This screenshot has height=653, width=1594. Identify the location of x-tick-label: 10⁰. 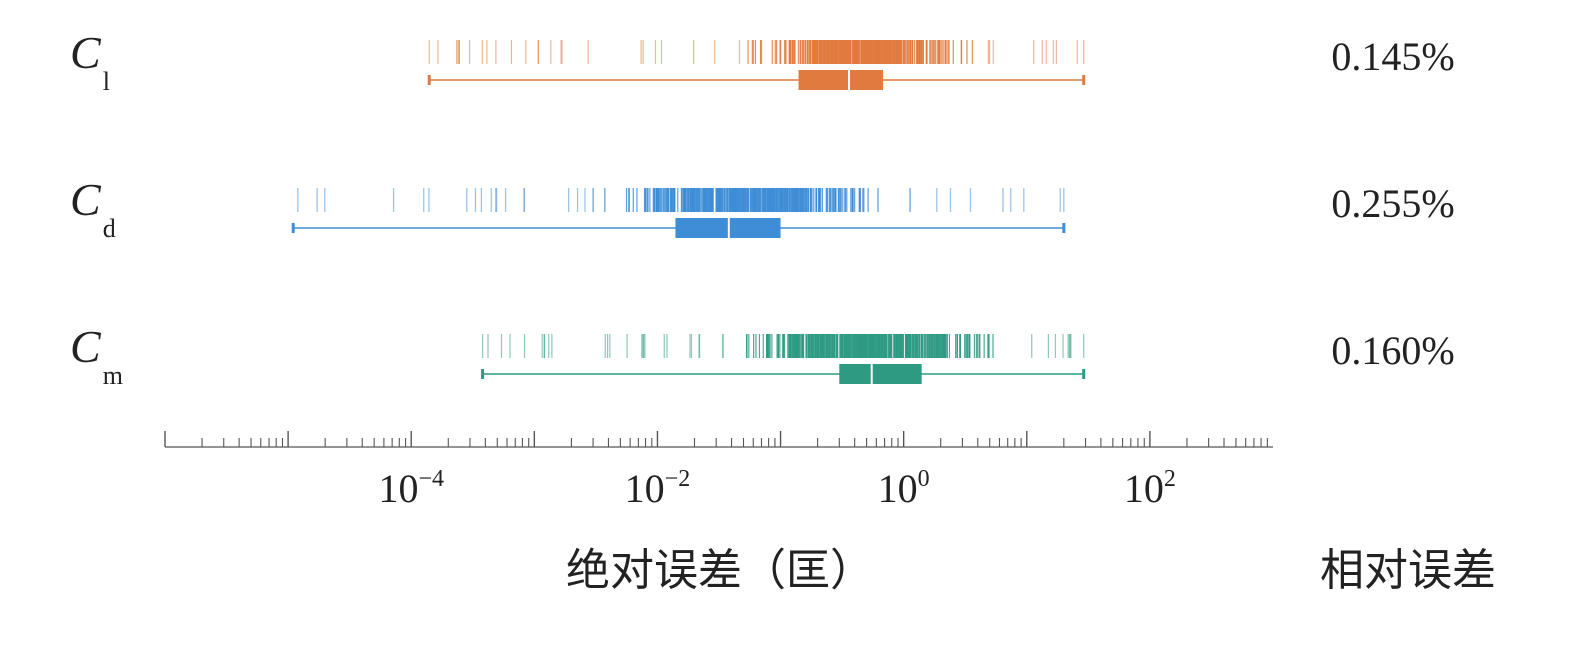
(904, 488).